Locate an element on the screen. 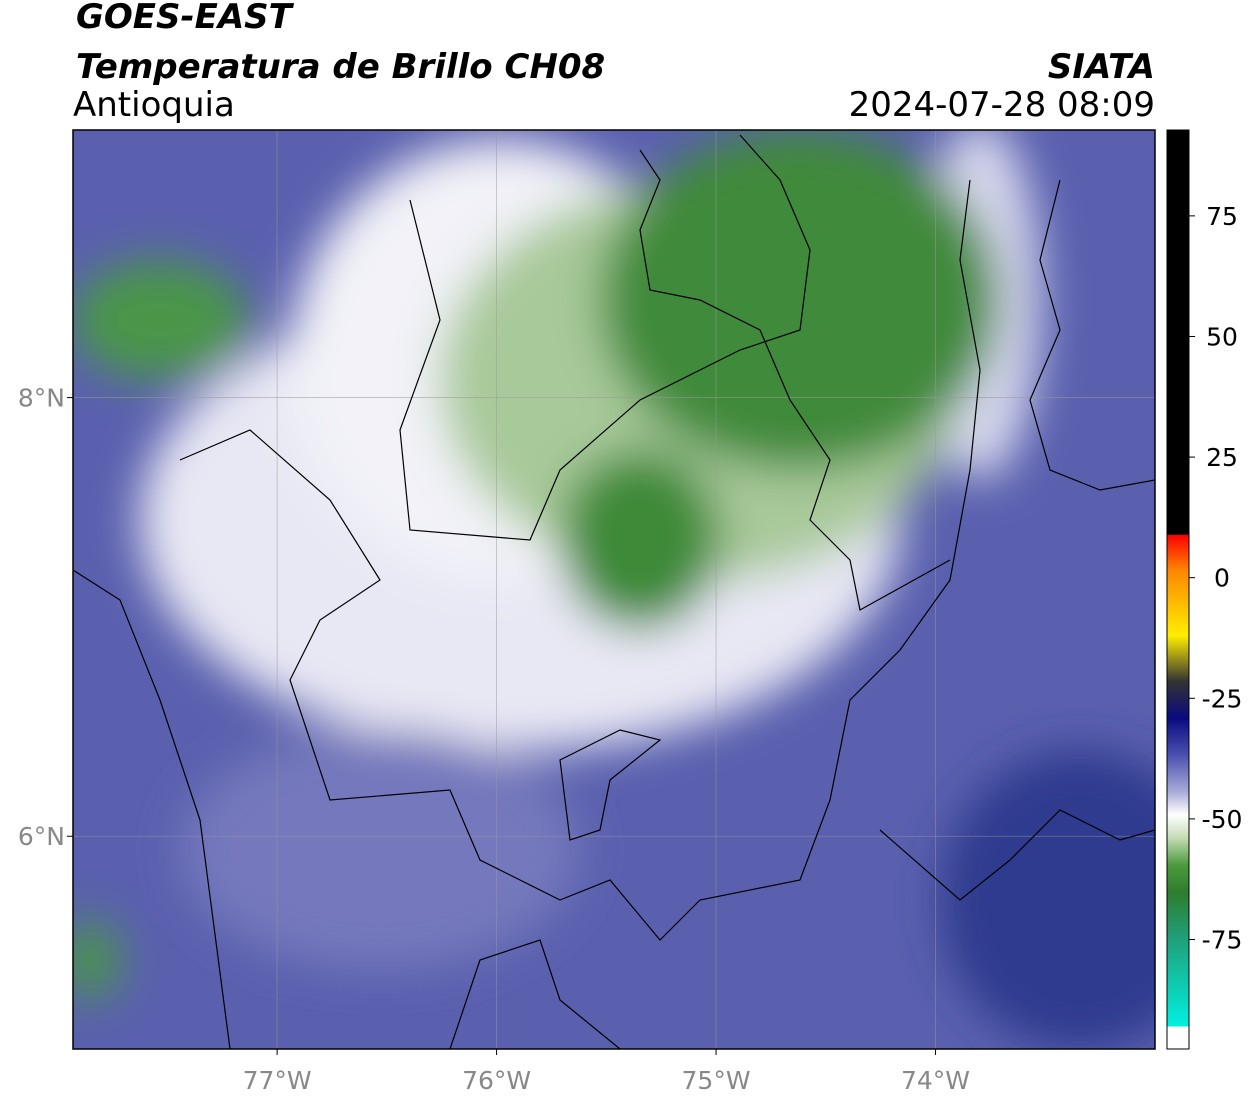 The height and width of the screenshot is (1103, 1252). source: SIATA is located at coordinates (1101, 67).